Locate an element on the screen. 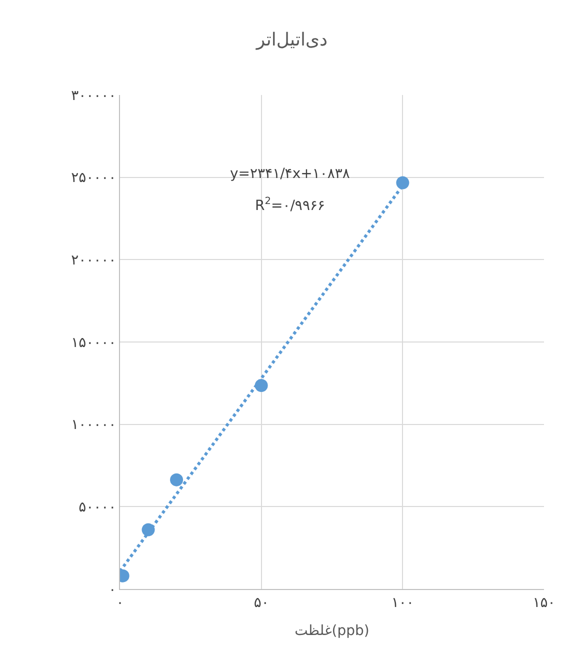 The width and height of the screenshot is (584, 659). x-tick-label: ۱۵۰ is located at coordinates (544, 602).